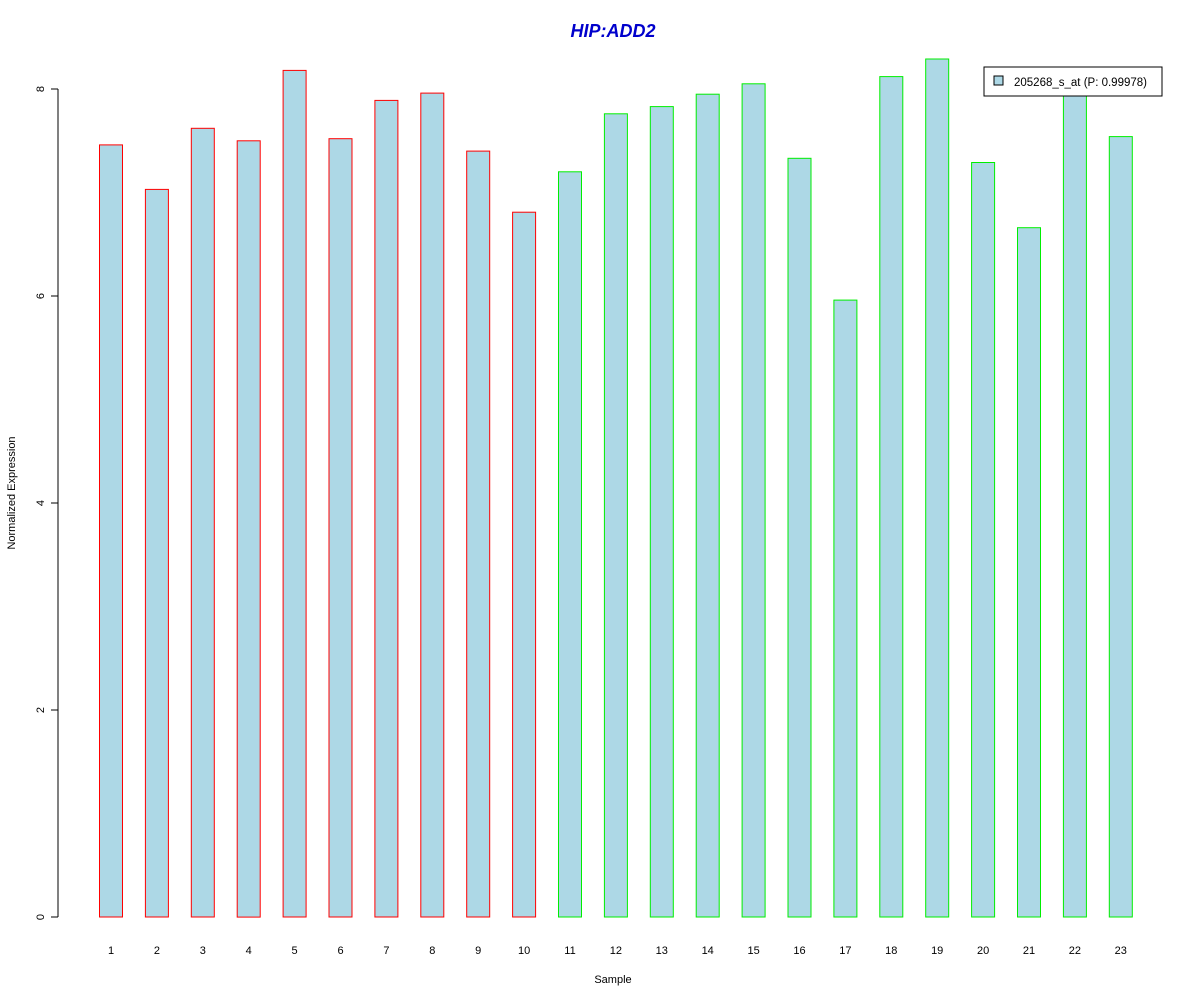 Image resolution: width=1200 pixels, height=1000 pixels. What do you see at coordinates (998, 80) in the screenshot?
I see `legend-swatch` at bounding box center [998, 80].